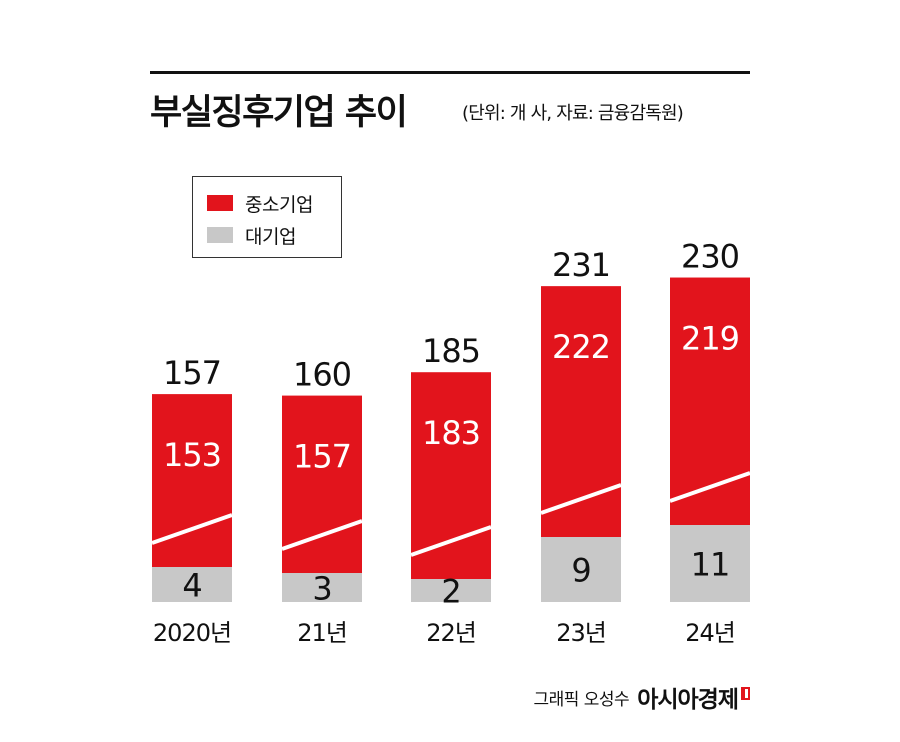 This screenshot has height=742, width=900. I want to click on x-tick-label-1: 21년, so click(322, 633).